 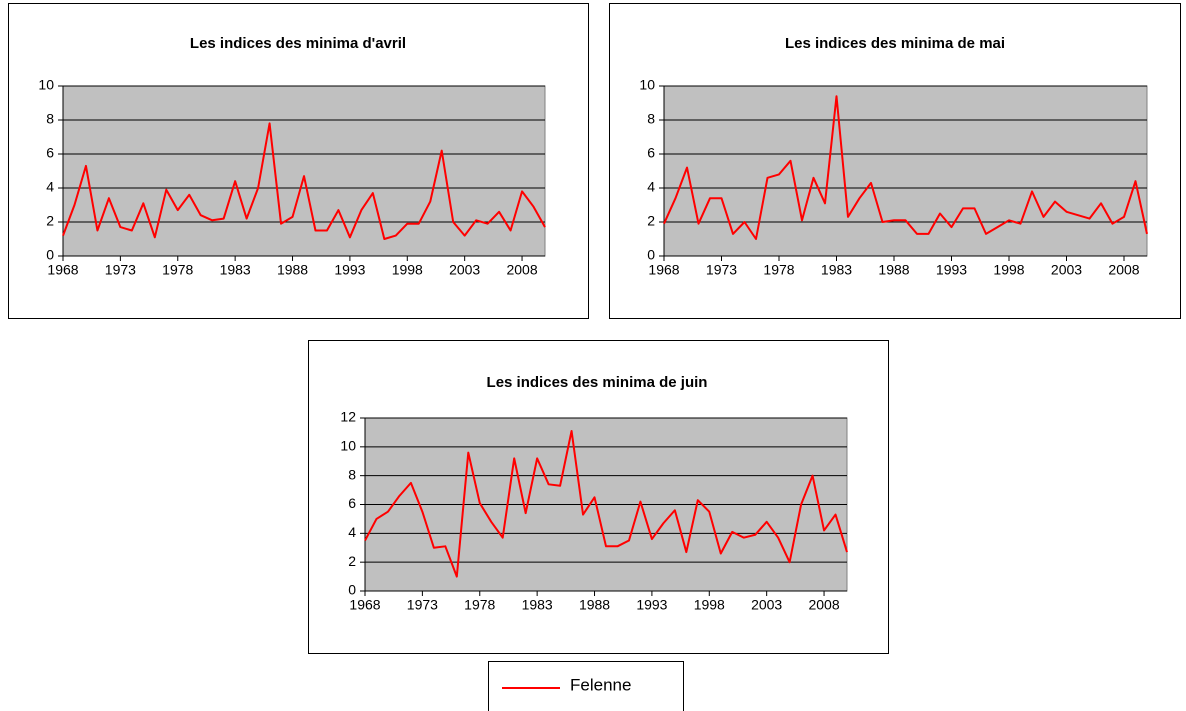 What do you see at coordinates (600, 684) in the screenshot?
I see `legend-label: Felenne` at bounding box center [600, 684].